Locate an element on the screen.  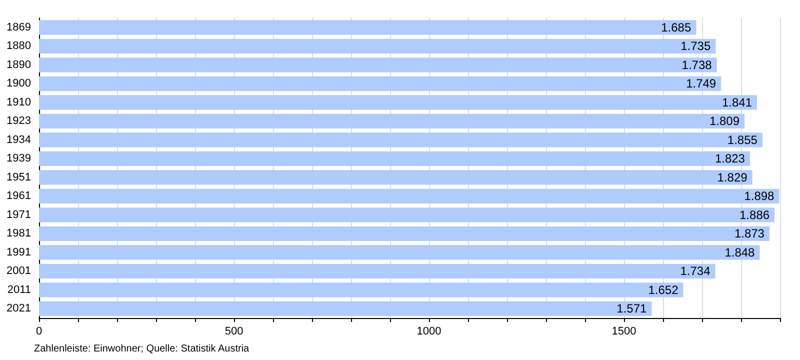
y-tick-label: 2001 is located at coordinates (18, 271).